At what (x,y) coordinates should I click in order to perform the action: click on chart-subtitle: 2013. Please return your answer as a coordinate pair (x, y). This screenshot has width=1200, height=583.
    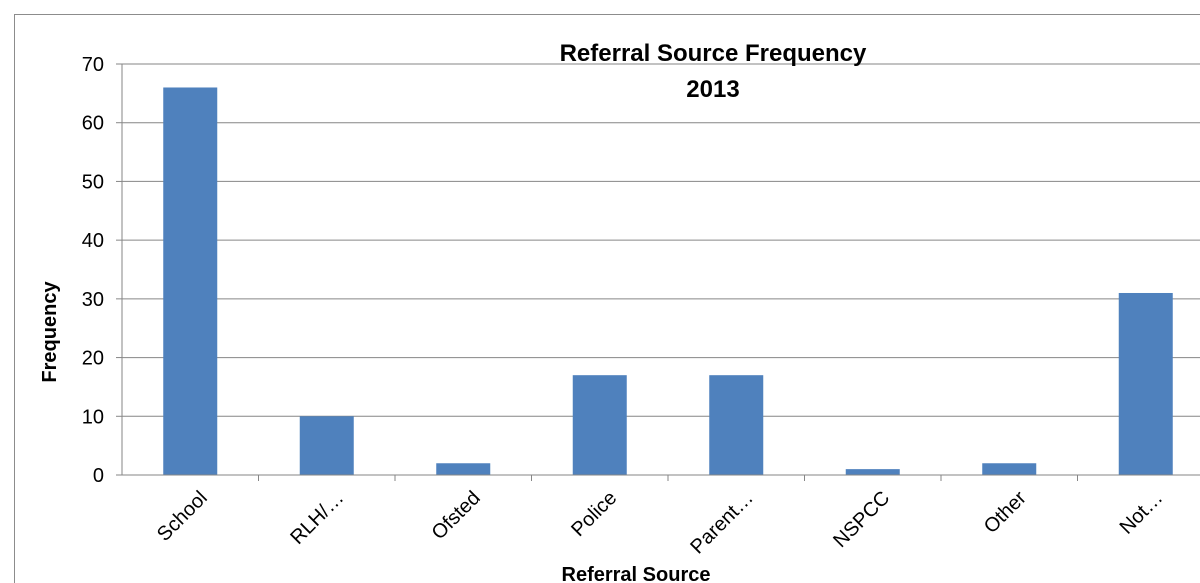
    Looking at the image, I should click on (712, 89).